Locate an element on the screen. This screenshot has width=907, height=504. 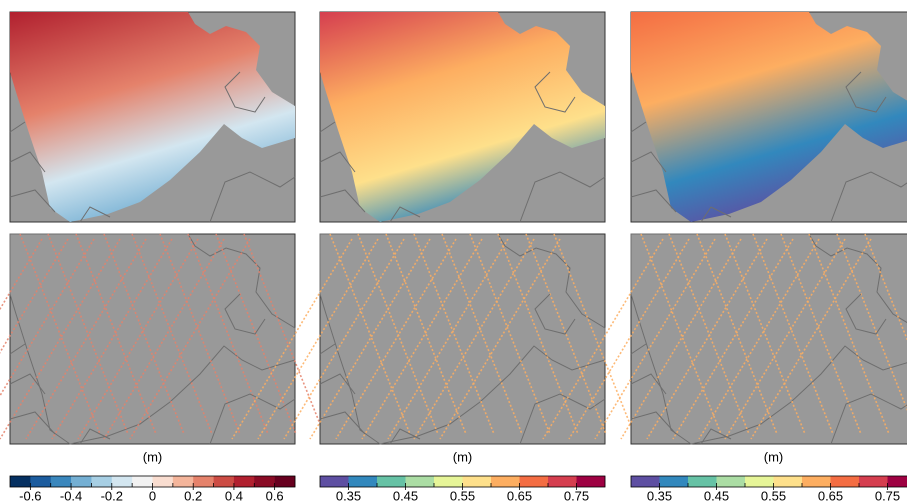
colorbar-tick-label: 0 is located at coordinates (152, 495).